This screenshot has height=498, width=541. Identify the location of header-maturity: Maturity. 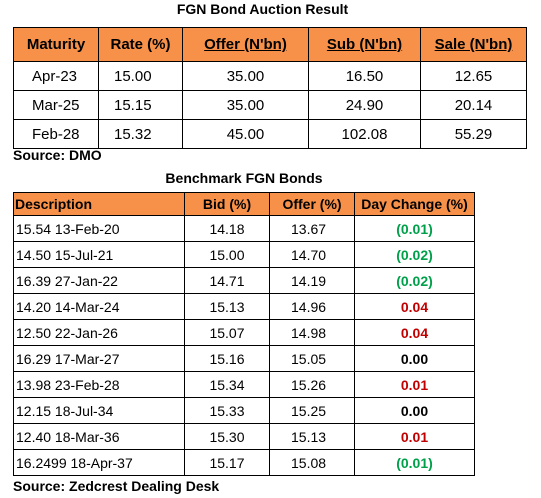
(56, 44).